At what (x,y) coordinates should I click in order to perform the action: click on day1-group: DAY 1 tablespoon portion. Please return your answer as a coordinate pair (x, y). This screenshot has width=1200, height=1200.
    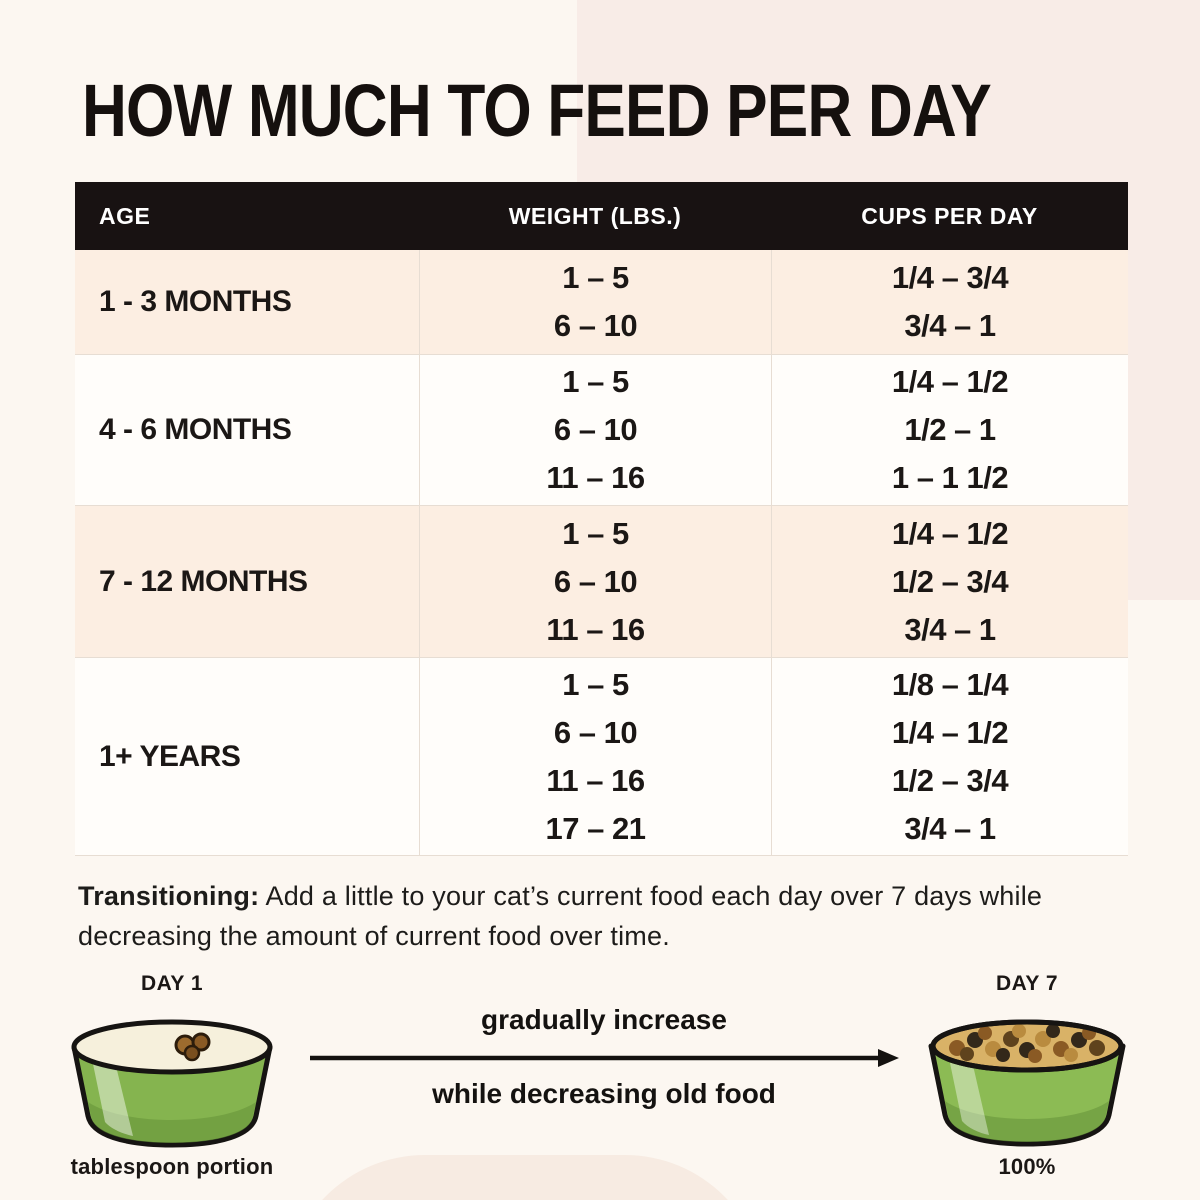
    Looking at the image, I should click on (172, 1076).